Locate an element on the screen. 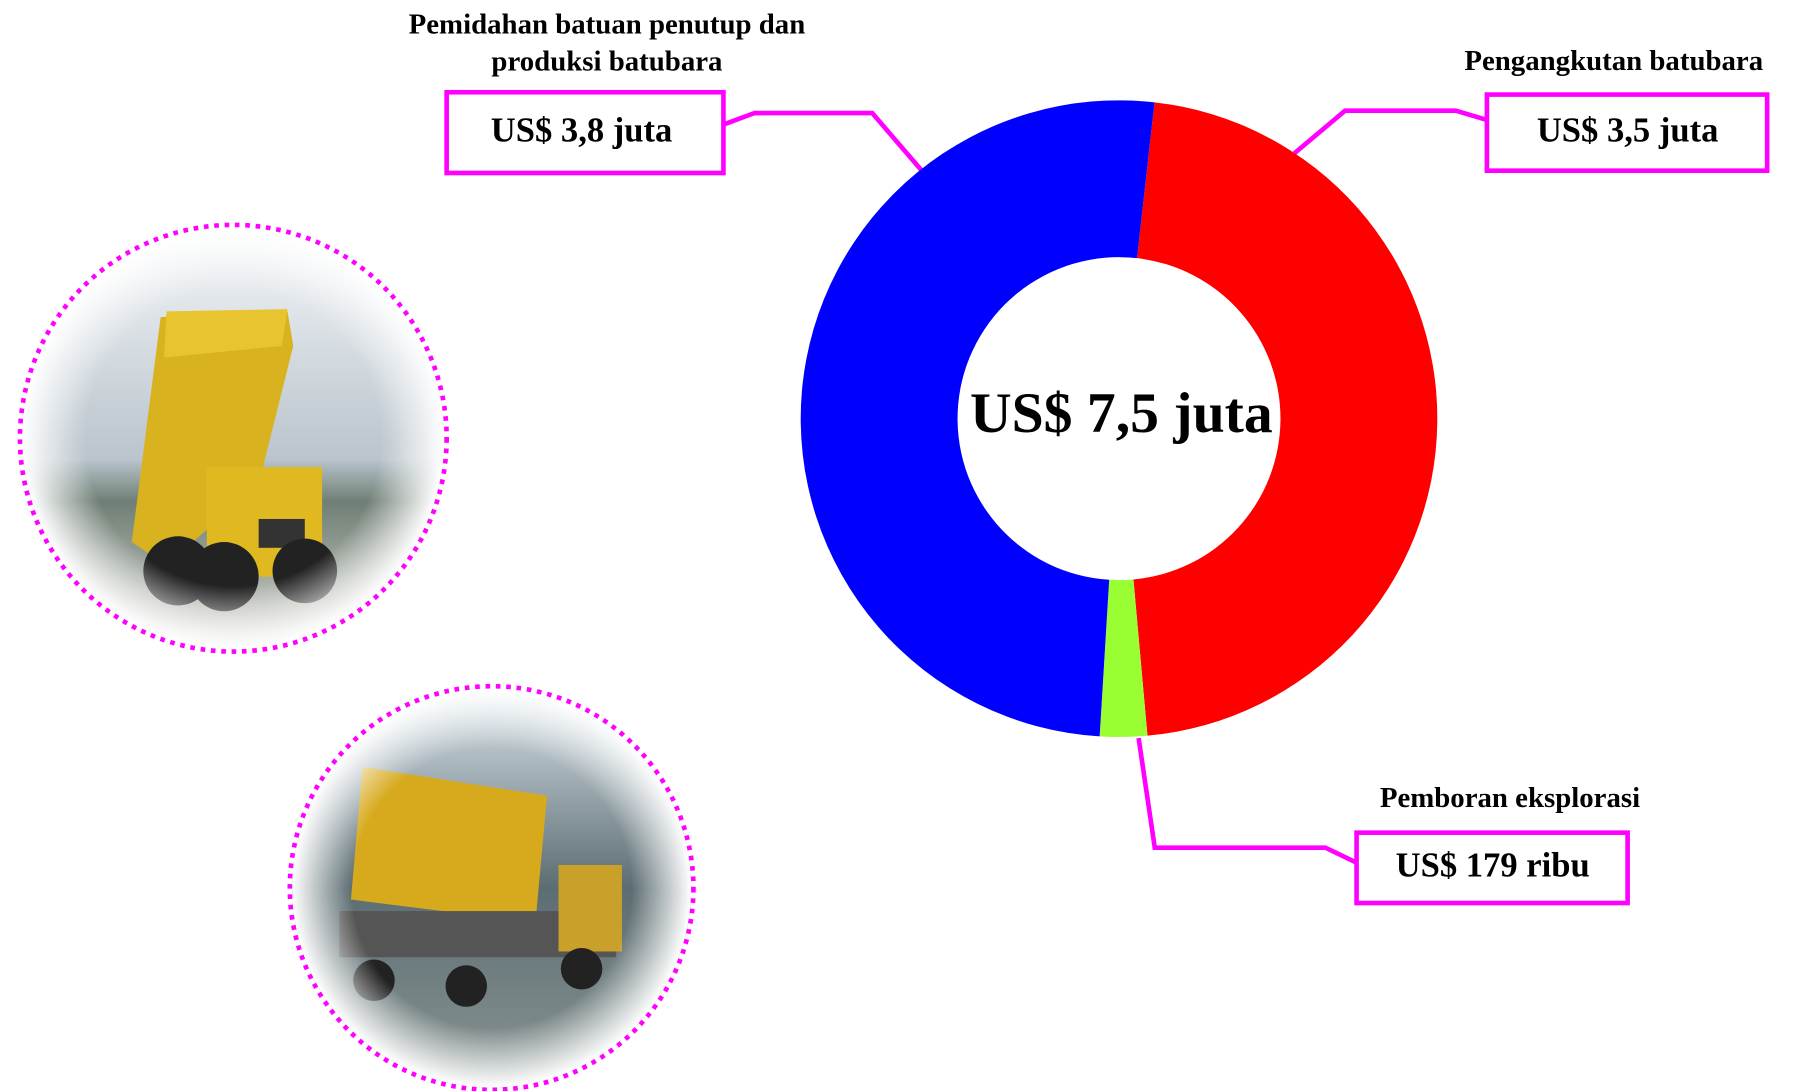 The height and width of the screenshot is (1091, 1809). value-label: US$ 3,5 juta is located at coordinates (1628, 131).